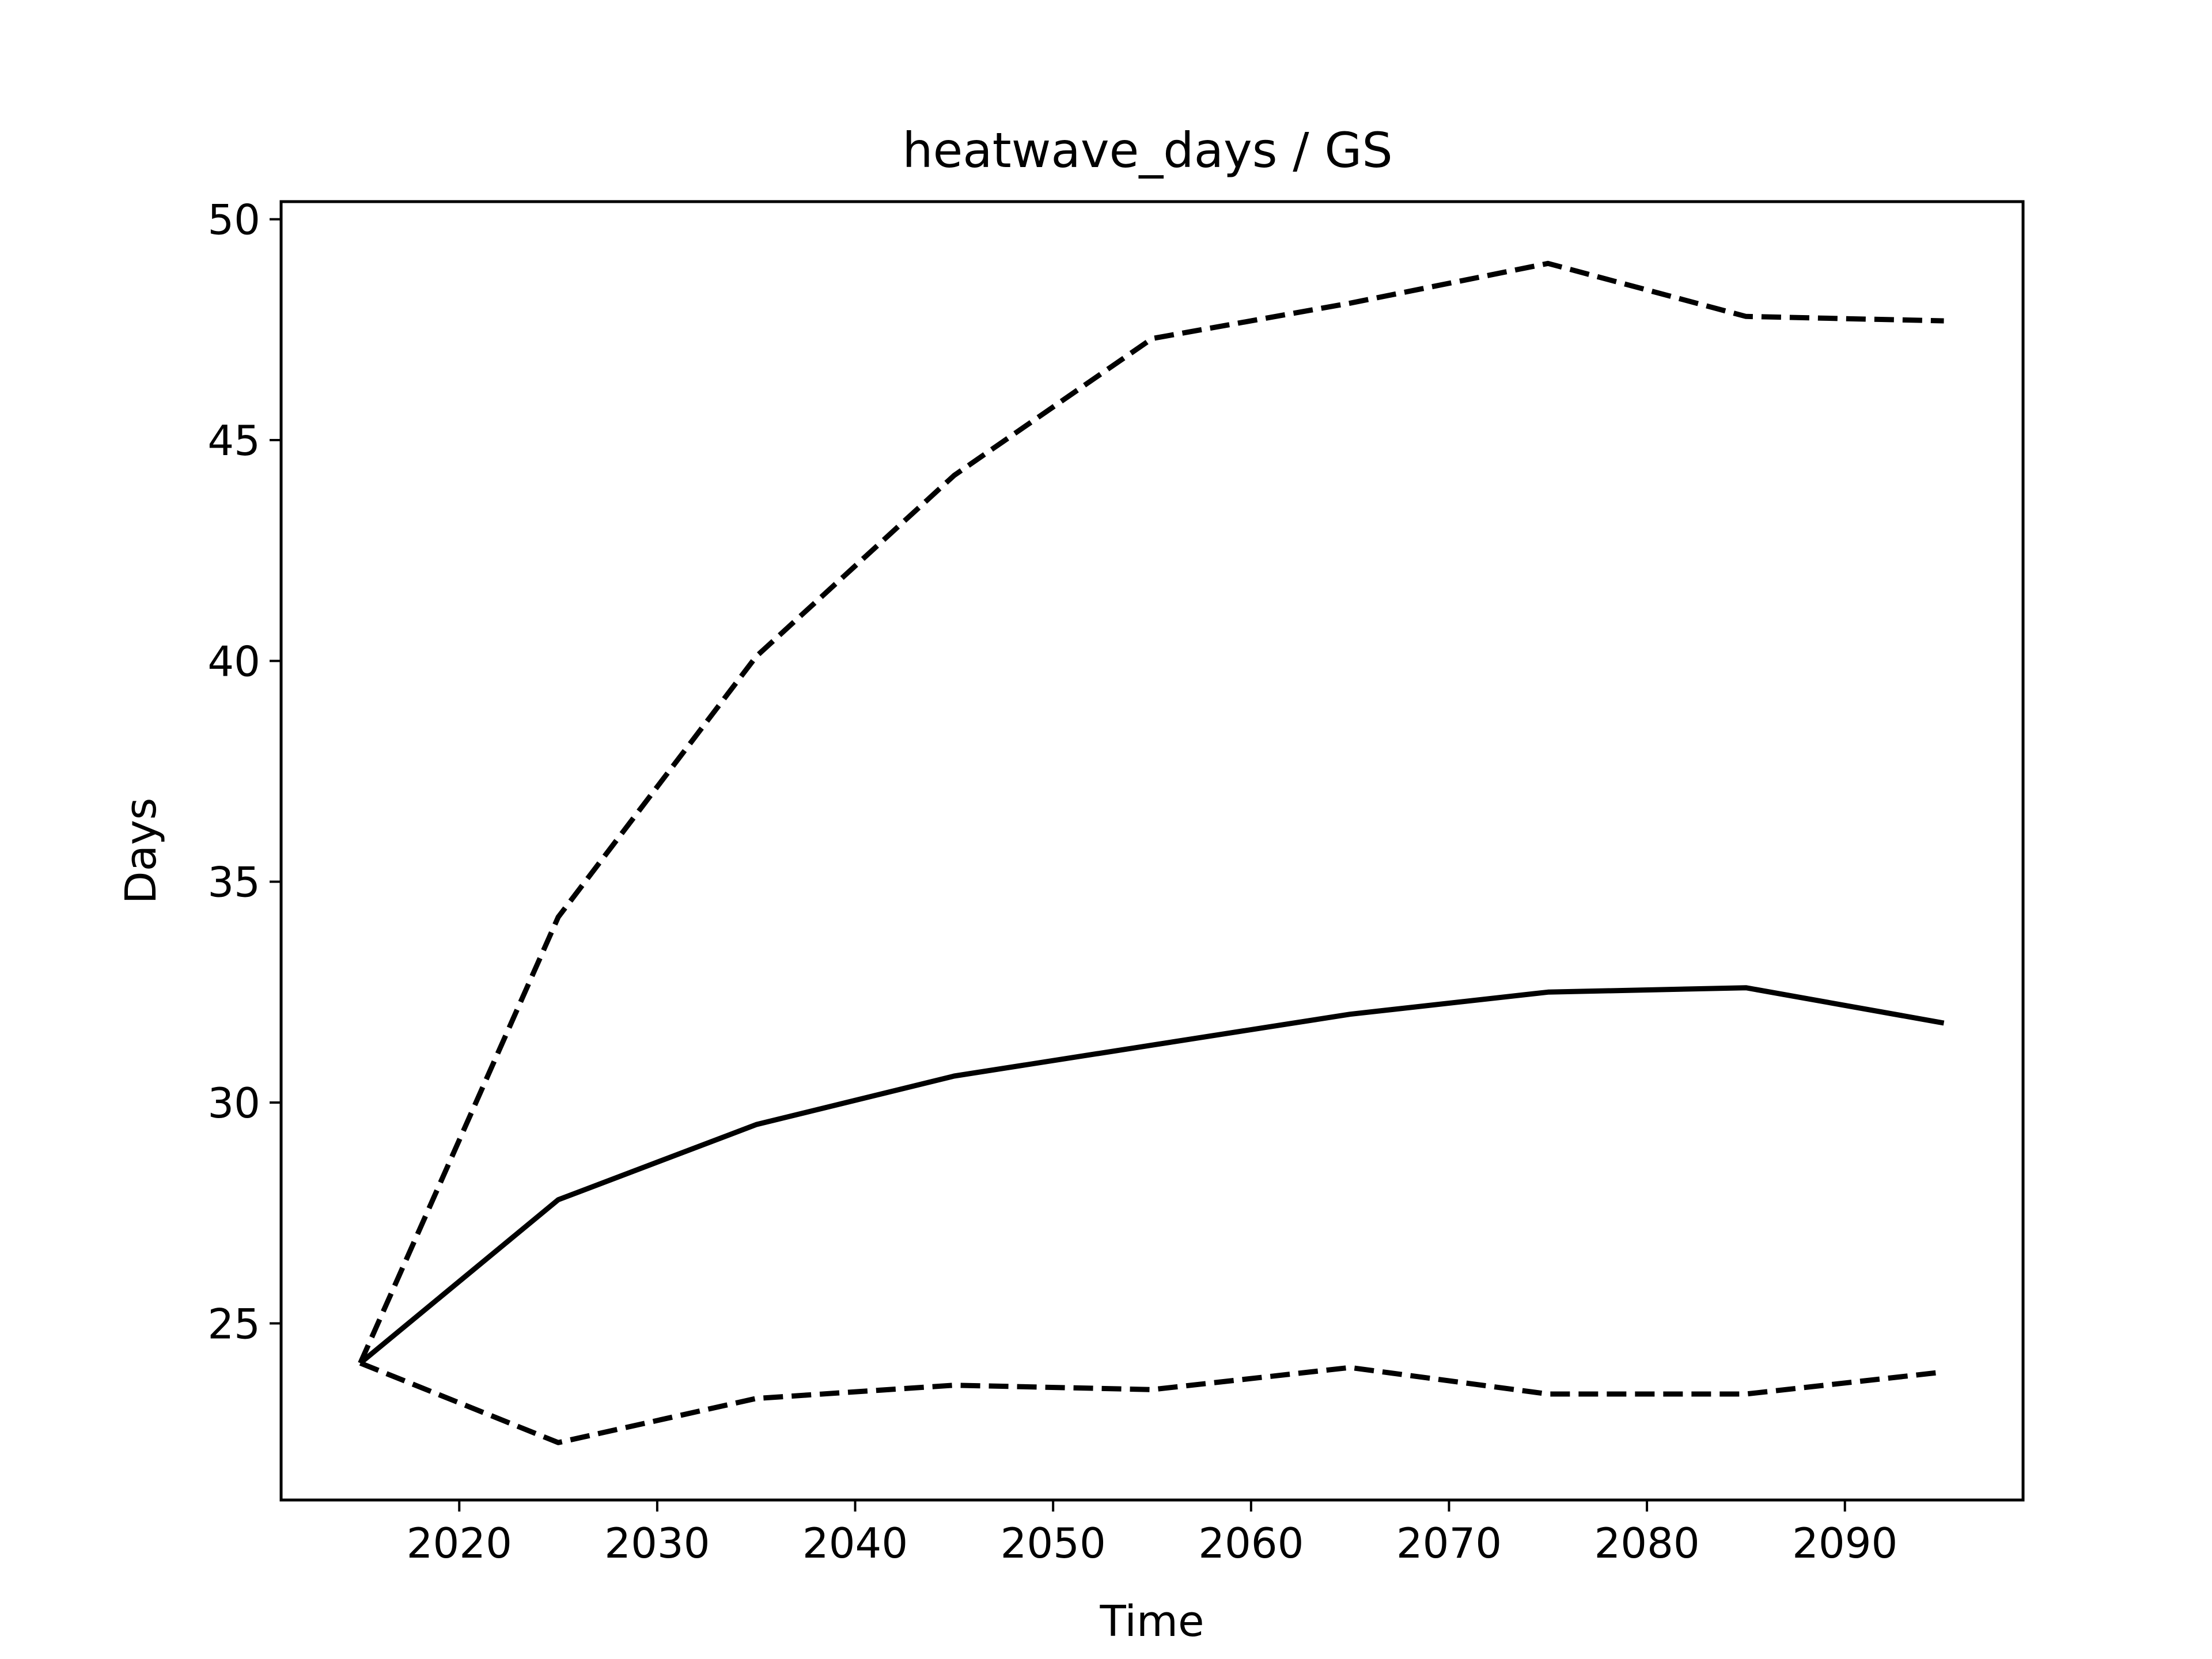  I want to click on chart-title: heatwave_days / GS, so click(1147, 150).